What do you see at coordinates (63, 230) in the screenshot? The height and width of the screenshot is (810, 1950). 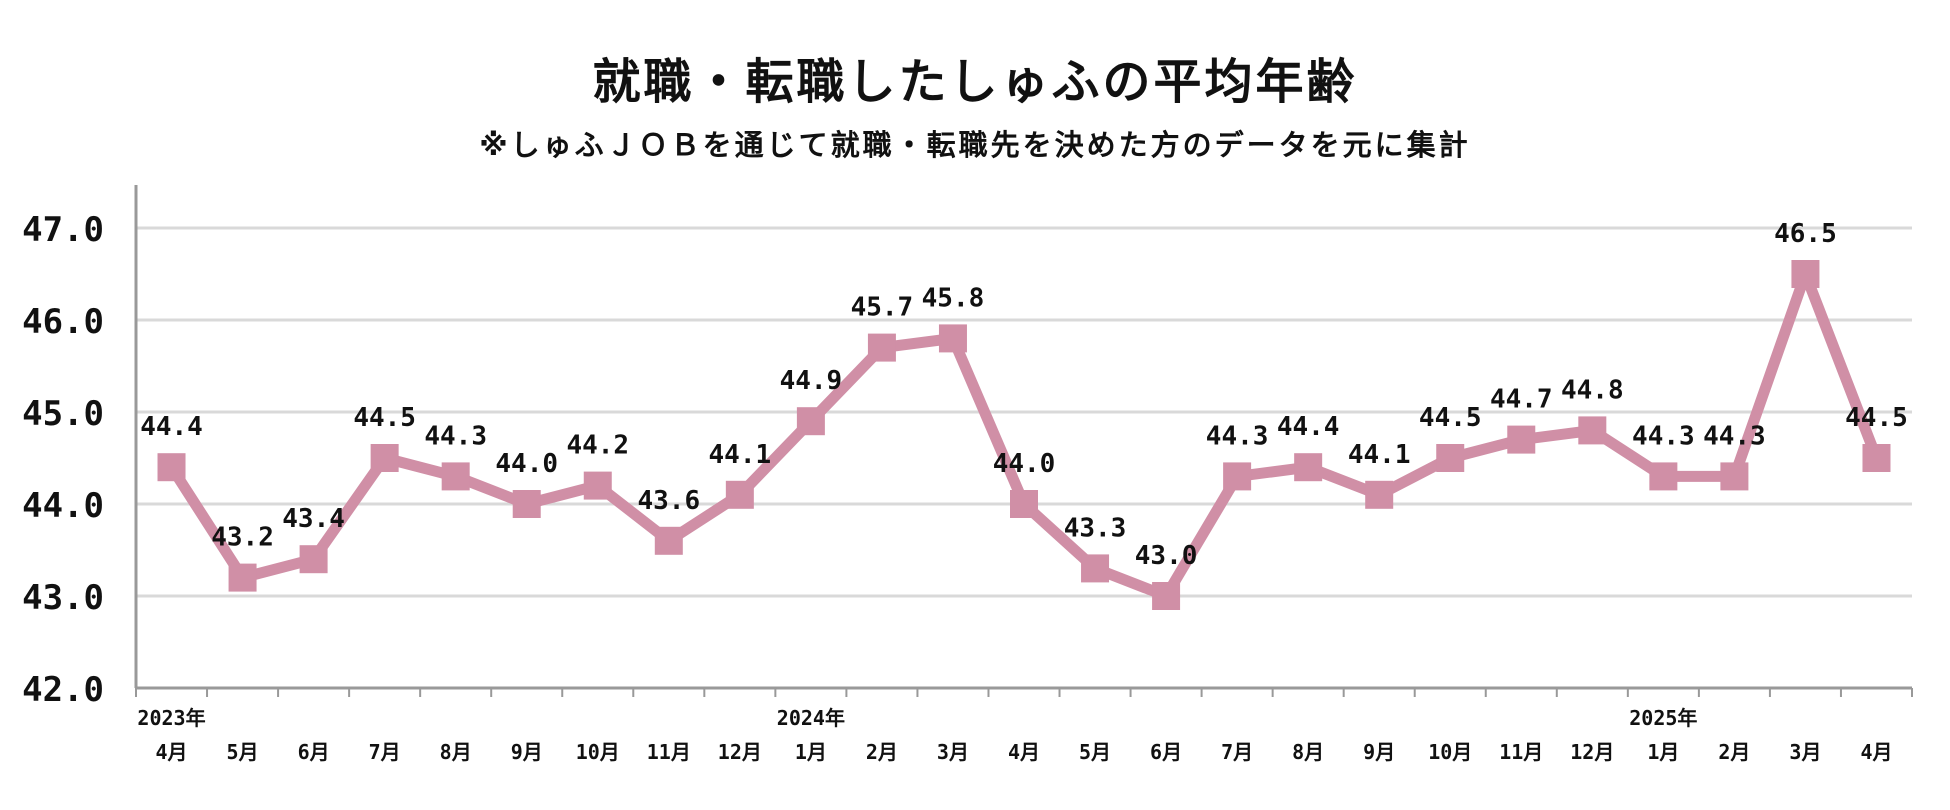 I see `y-tick-label: 47.0` at bounding box center [63, 230].